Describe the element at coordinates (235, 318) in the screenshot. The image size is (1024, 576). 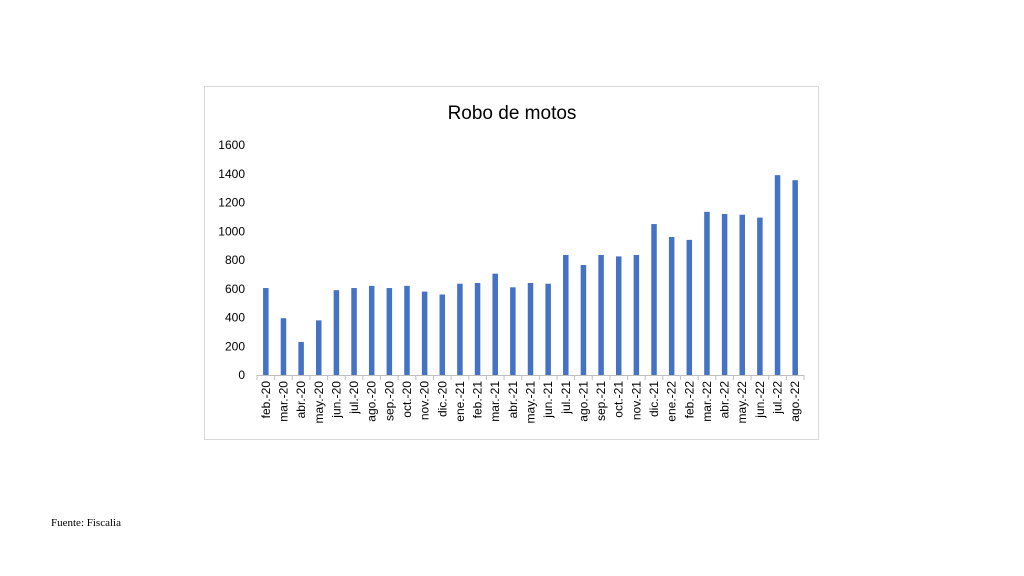
I see `y-tick-label: 400` at that location.